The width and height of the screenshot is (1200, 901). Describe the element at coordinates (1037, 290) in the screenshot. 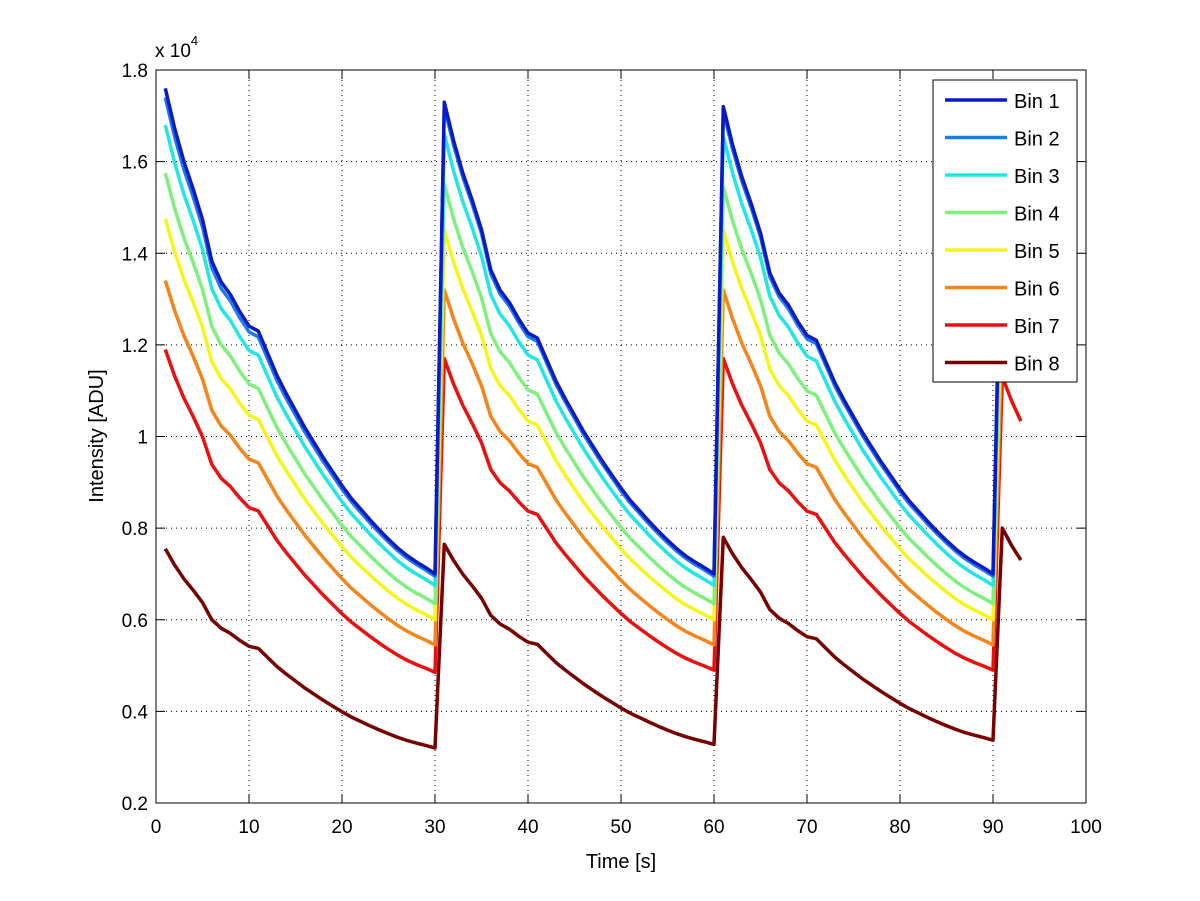

I see `legend-label: Bin 6` at that location.